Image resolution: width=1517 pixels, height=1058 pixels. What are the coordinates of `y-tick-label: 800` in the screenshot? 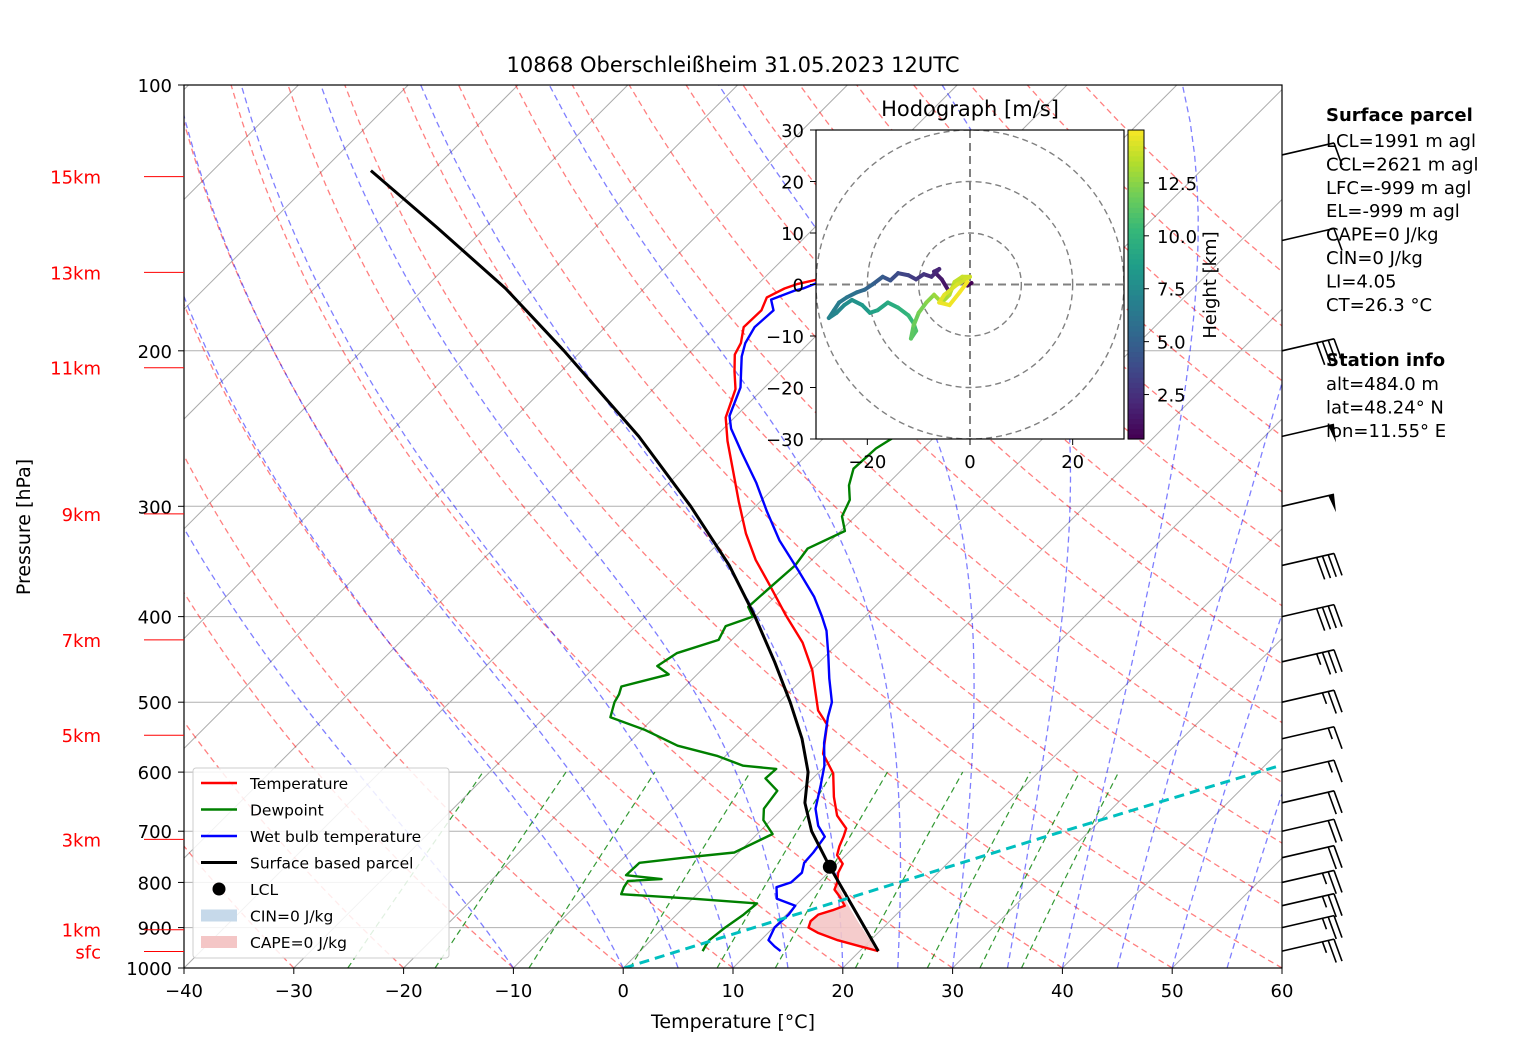 It's located at (155, 883).